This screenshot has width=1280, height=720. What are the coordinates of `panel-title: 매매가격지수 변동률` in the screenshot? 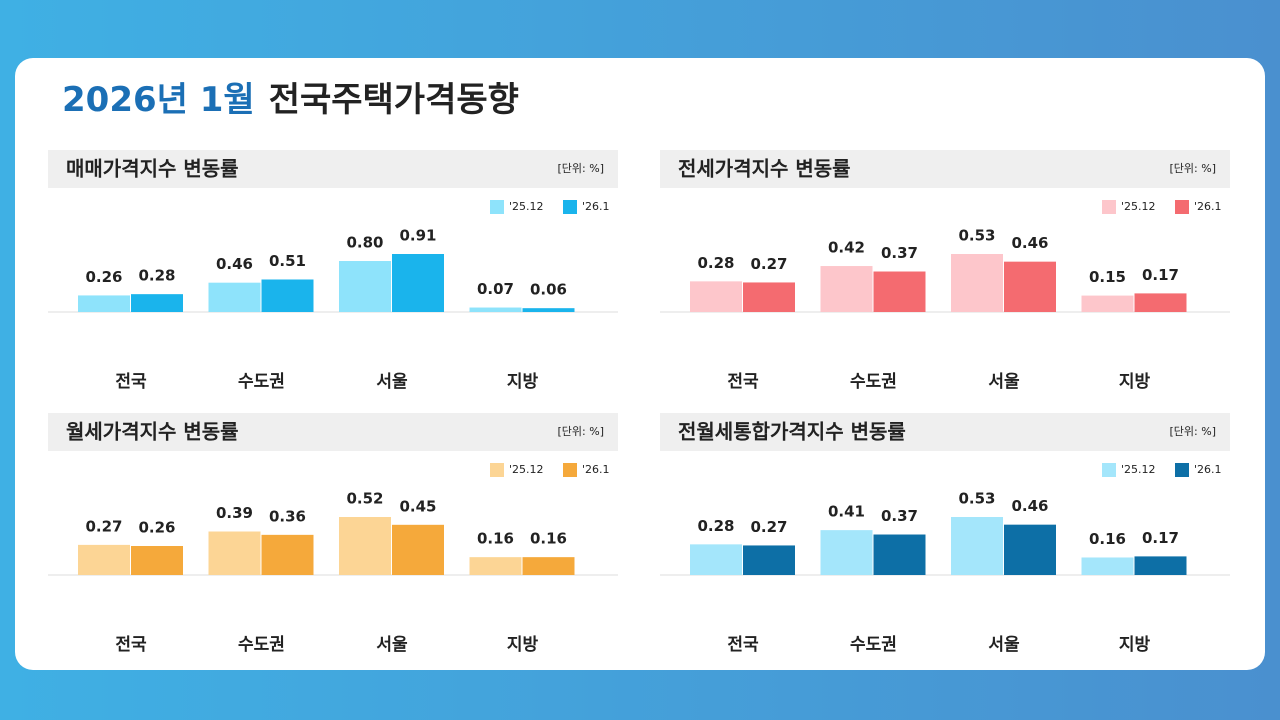 It's located at (152, 169).